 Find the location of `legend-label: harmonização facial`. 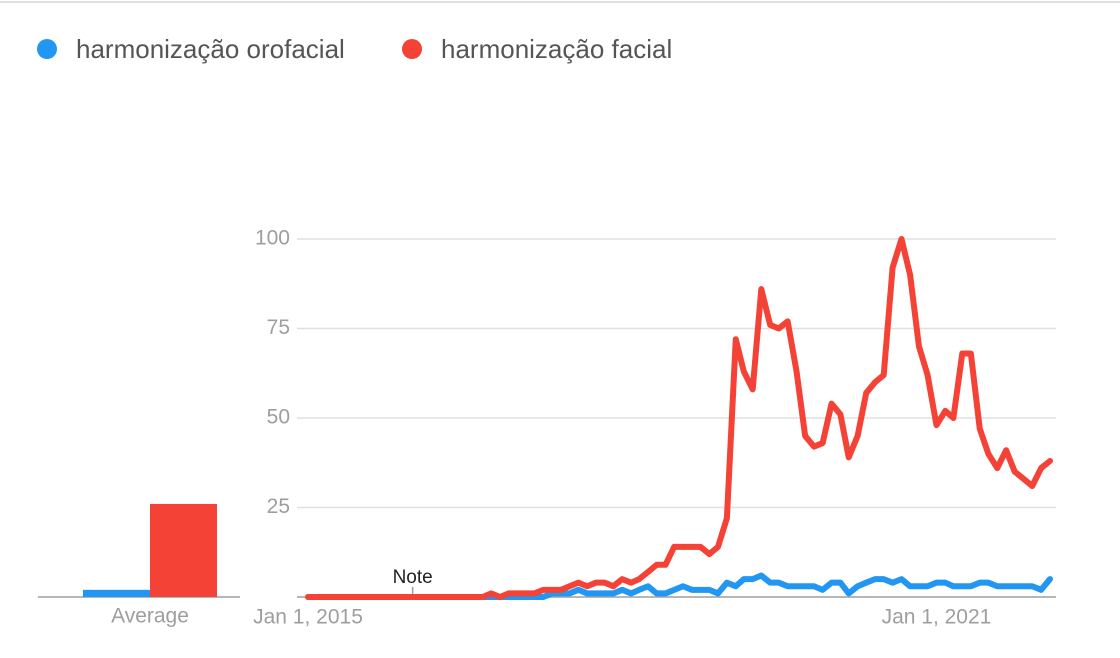

legend-label: harmonização facial is located at coordinates (556, 49).